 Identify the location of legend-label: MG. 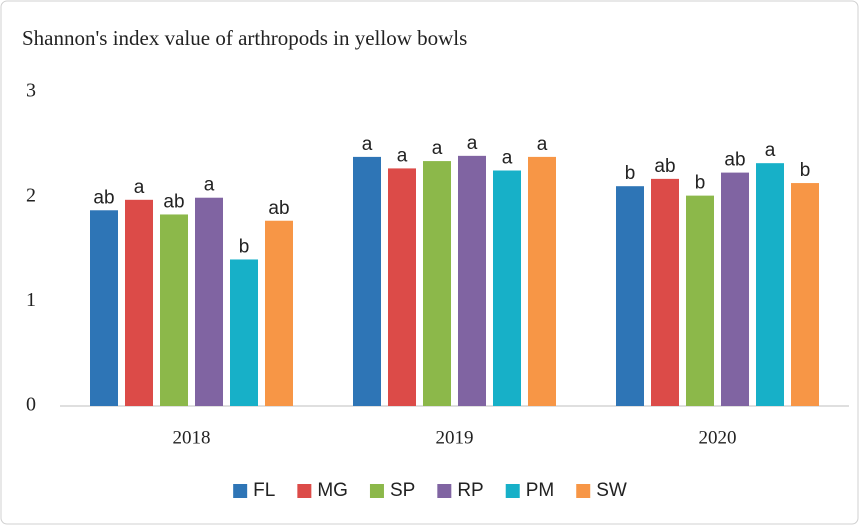
(332, 490).